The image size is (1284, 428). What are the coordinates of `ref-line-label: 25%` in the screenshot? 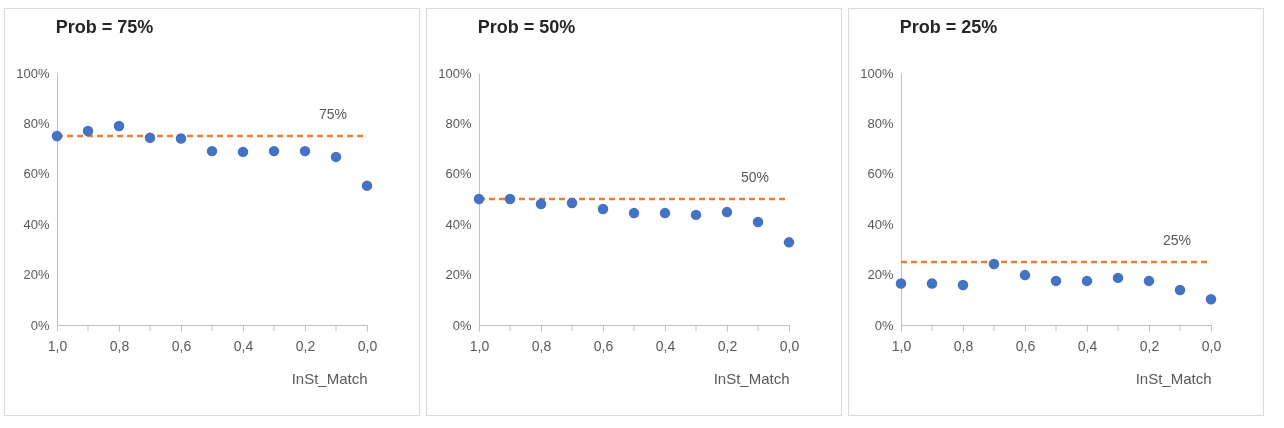 It's located at (1176, 240).